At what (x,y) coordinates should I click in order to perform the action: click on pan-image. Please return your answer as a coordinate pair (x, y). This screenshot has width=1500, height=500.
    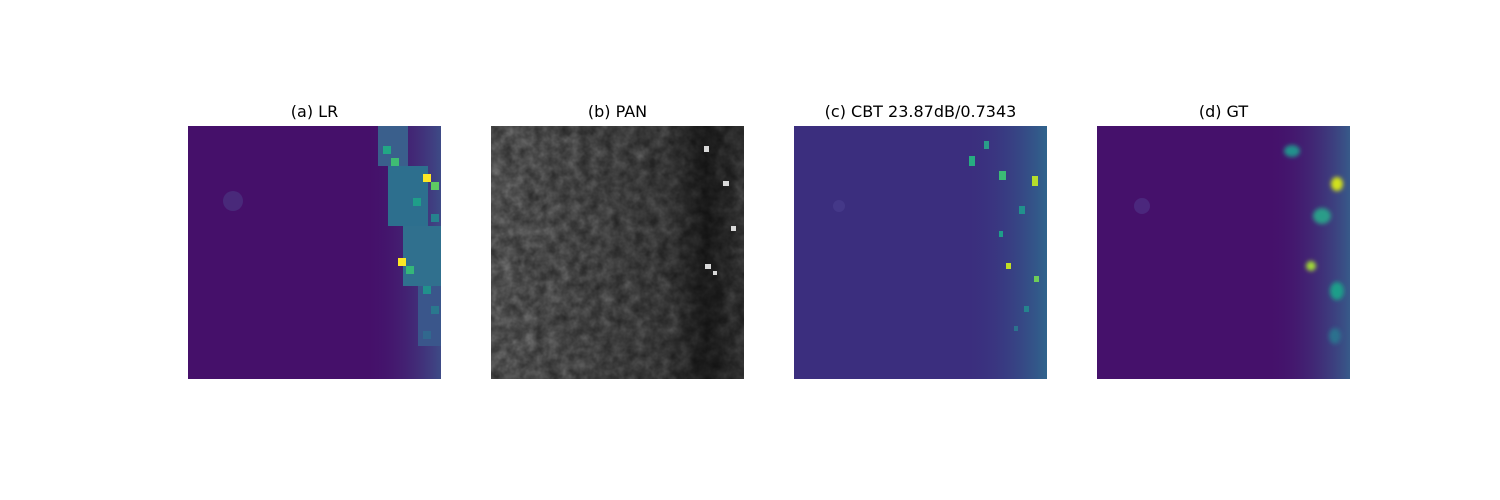
    Looking at the image, I should click on (617, 252).